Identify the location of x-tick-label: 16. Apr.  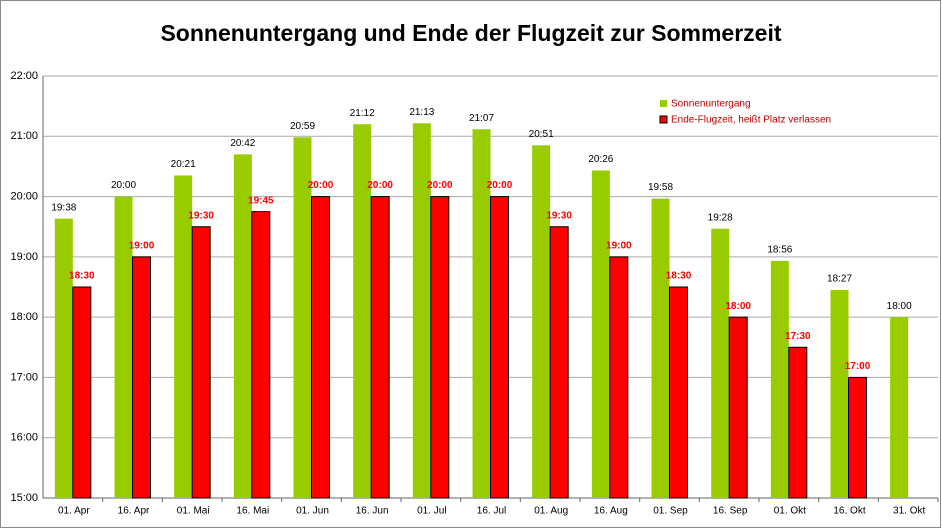
(134, 511).